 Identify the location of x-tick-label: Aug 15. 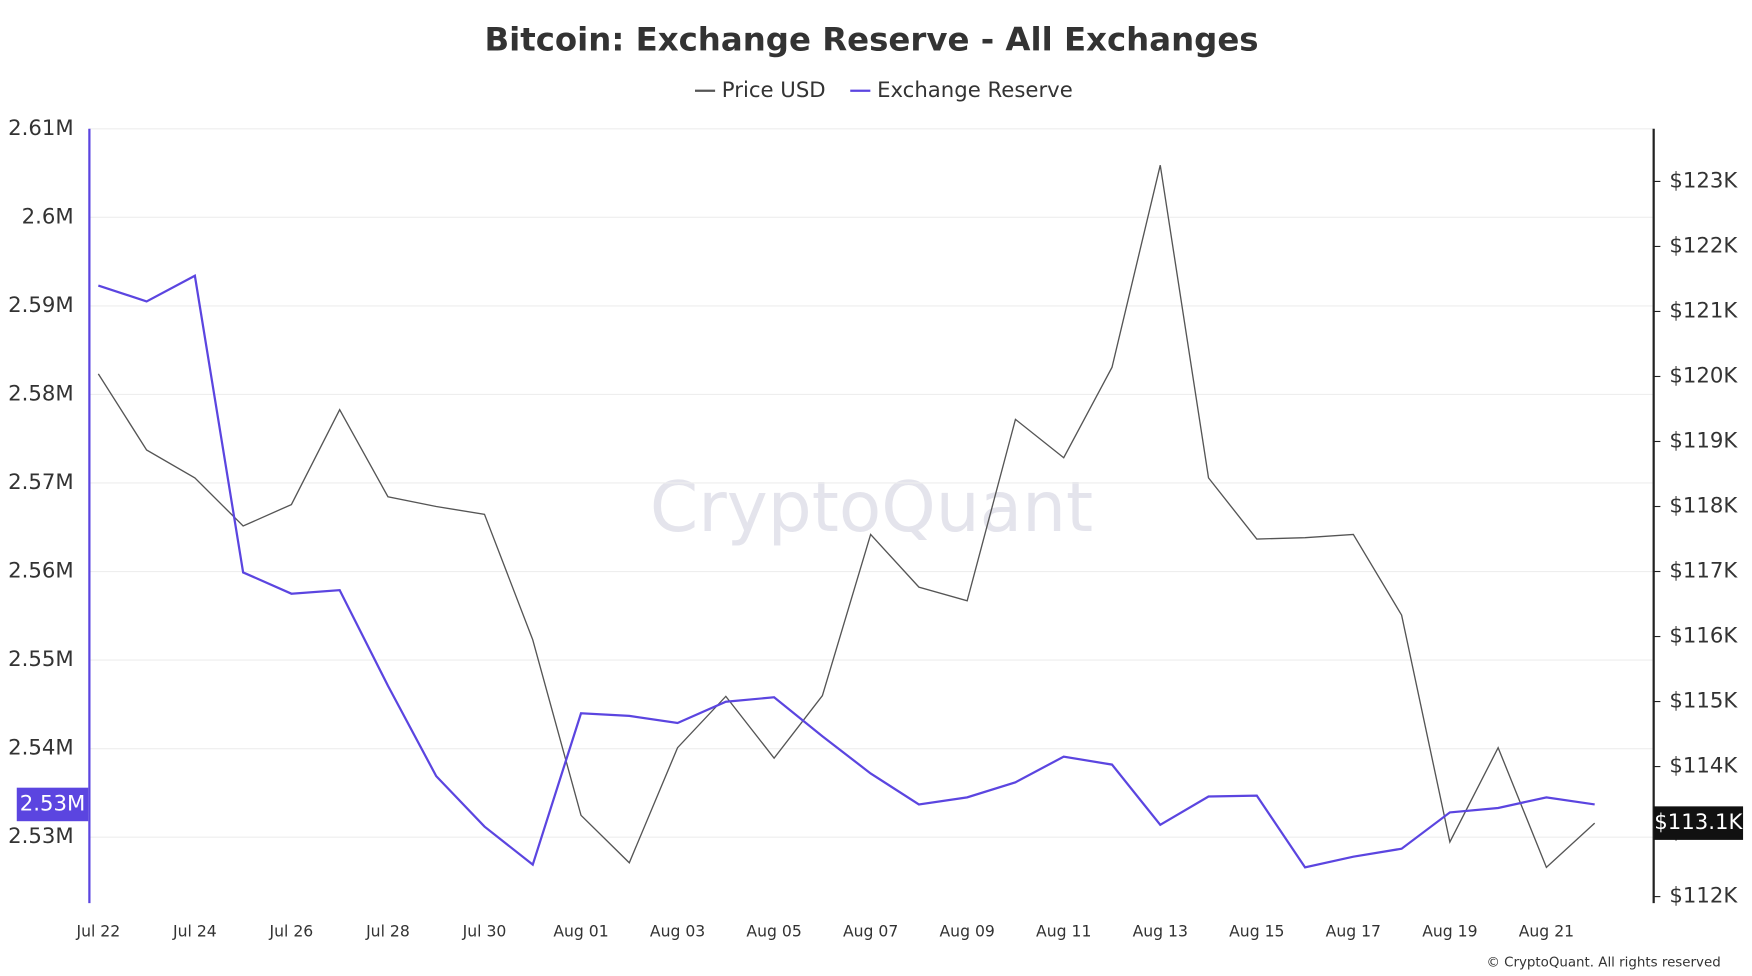
(1256, 931).